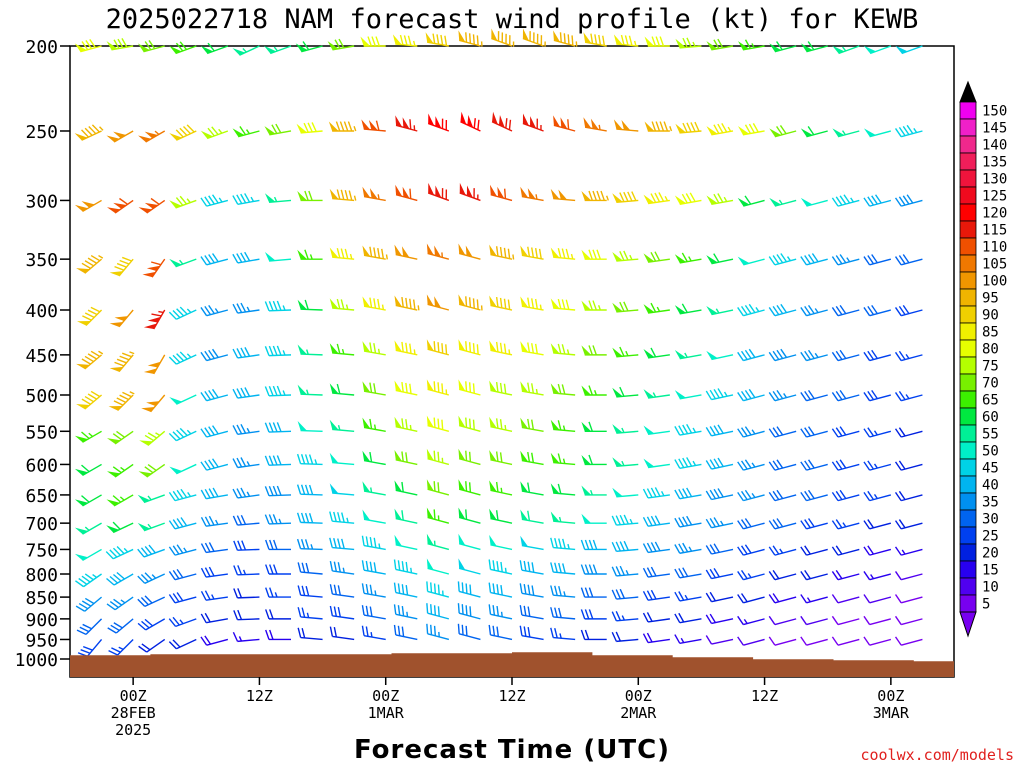  I want to click on colorbar-label: 130, so click(994, 180).